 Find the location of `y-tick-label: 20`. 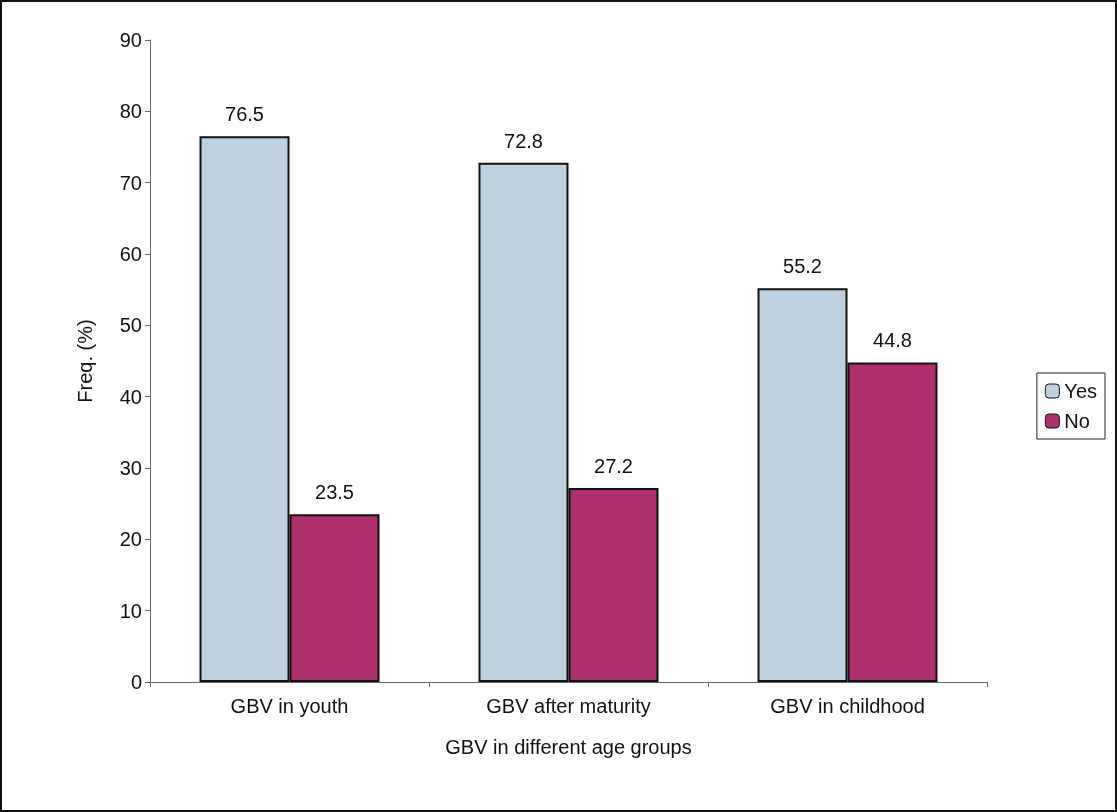

y-tick-label: 20 is located at coordinates (130, 539).